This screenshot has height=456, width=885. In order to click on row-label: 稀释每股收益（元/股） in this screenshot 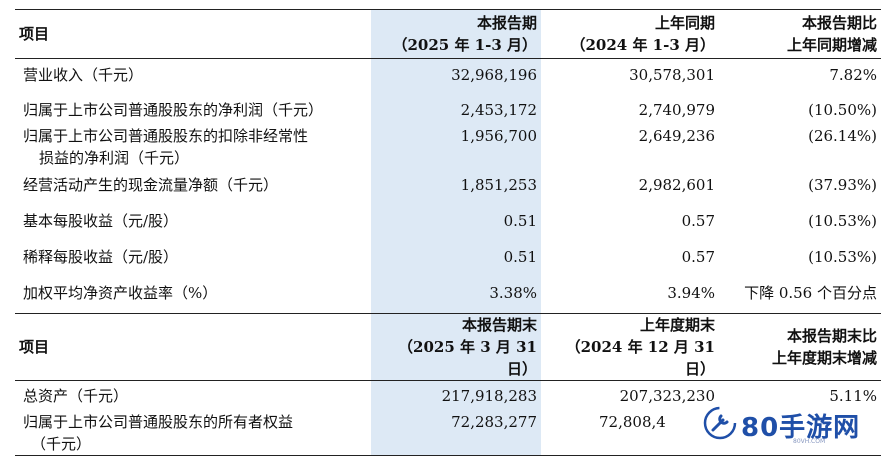, I will do `click(101, 257)`.